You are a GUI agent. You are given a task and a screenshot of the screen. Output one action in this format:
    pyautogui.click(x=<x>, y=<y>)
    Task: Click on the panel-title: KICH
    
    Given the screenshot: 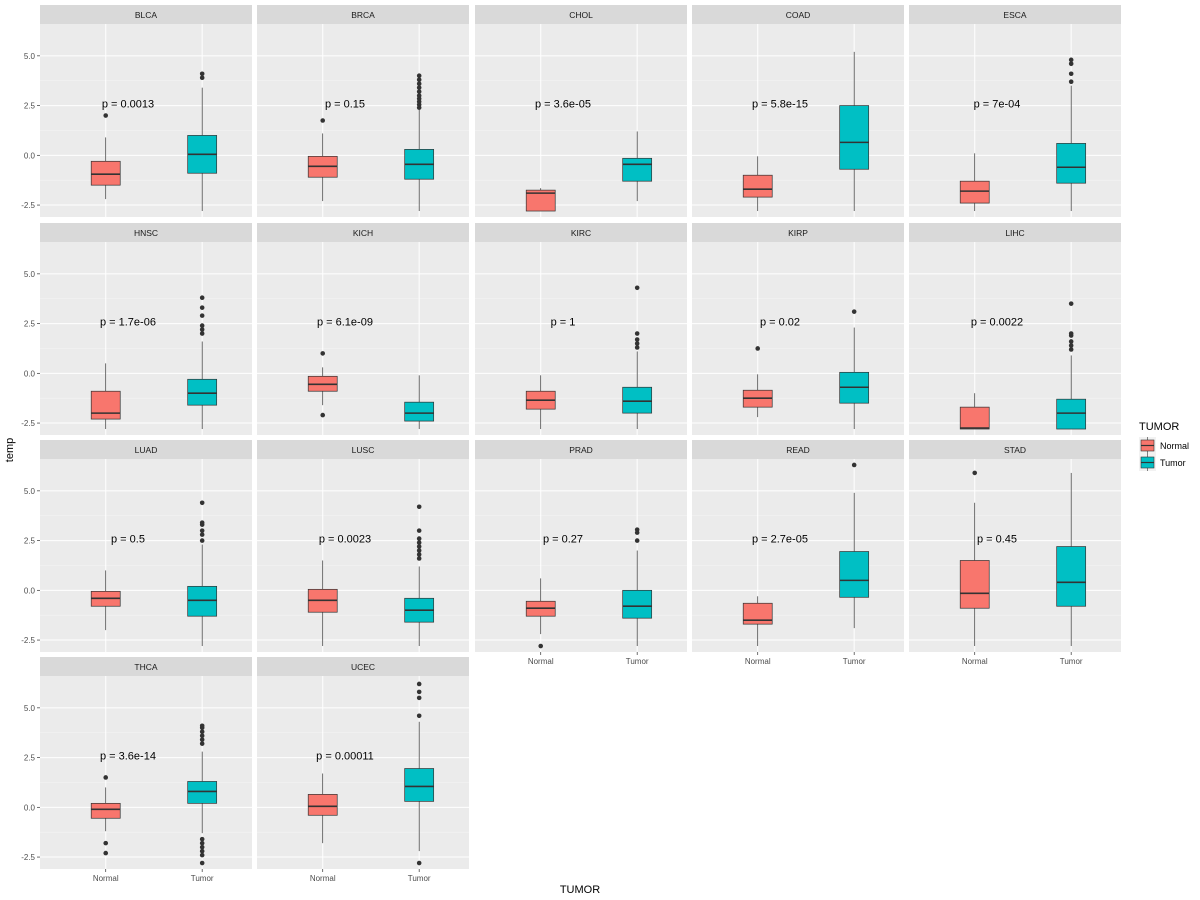 What is the action you would take?
    pyautogui.click(x=363, y=233)
    